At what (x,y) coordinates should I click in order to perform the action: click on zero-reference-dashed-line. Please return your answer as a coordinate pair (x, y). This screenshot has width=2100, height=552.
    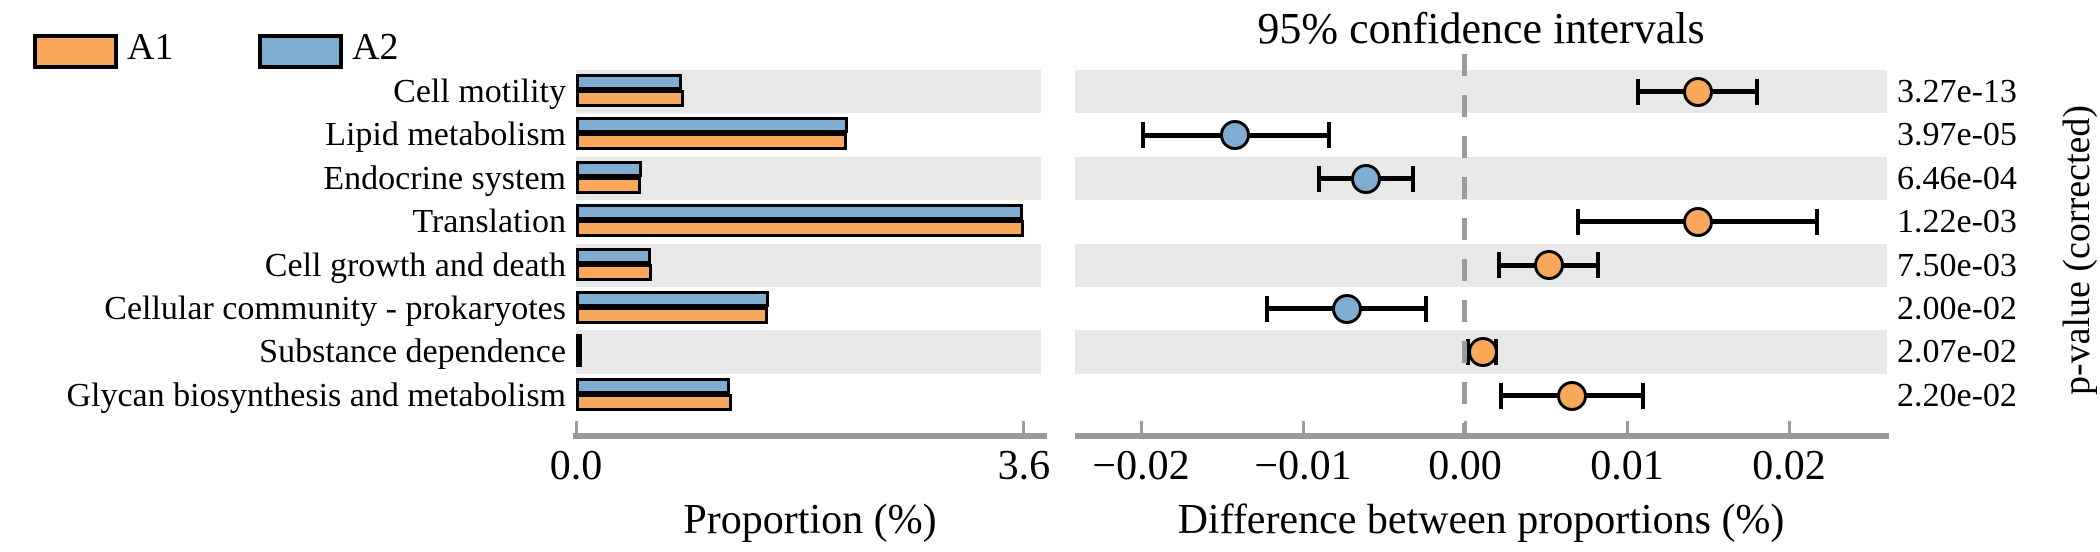
    Looking at the image, I should click on (1464, 243).